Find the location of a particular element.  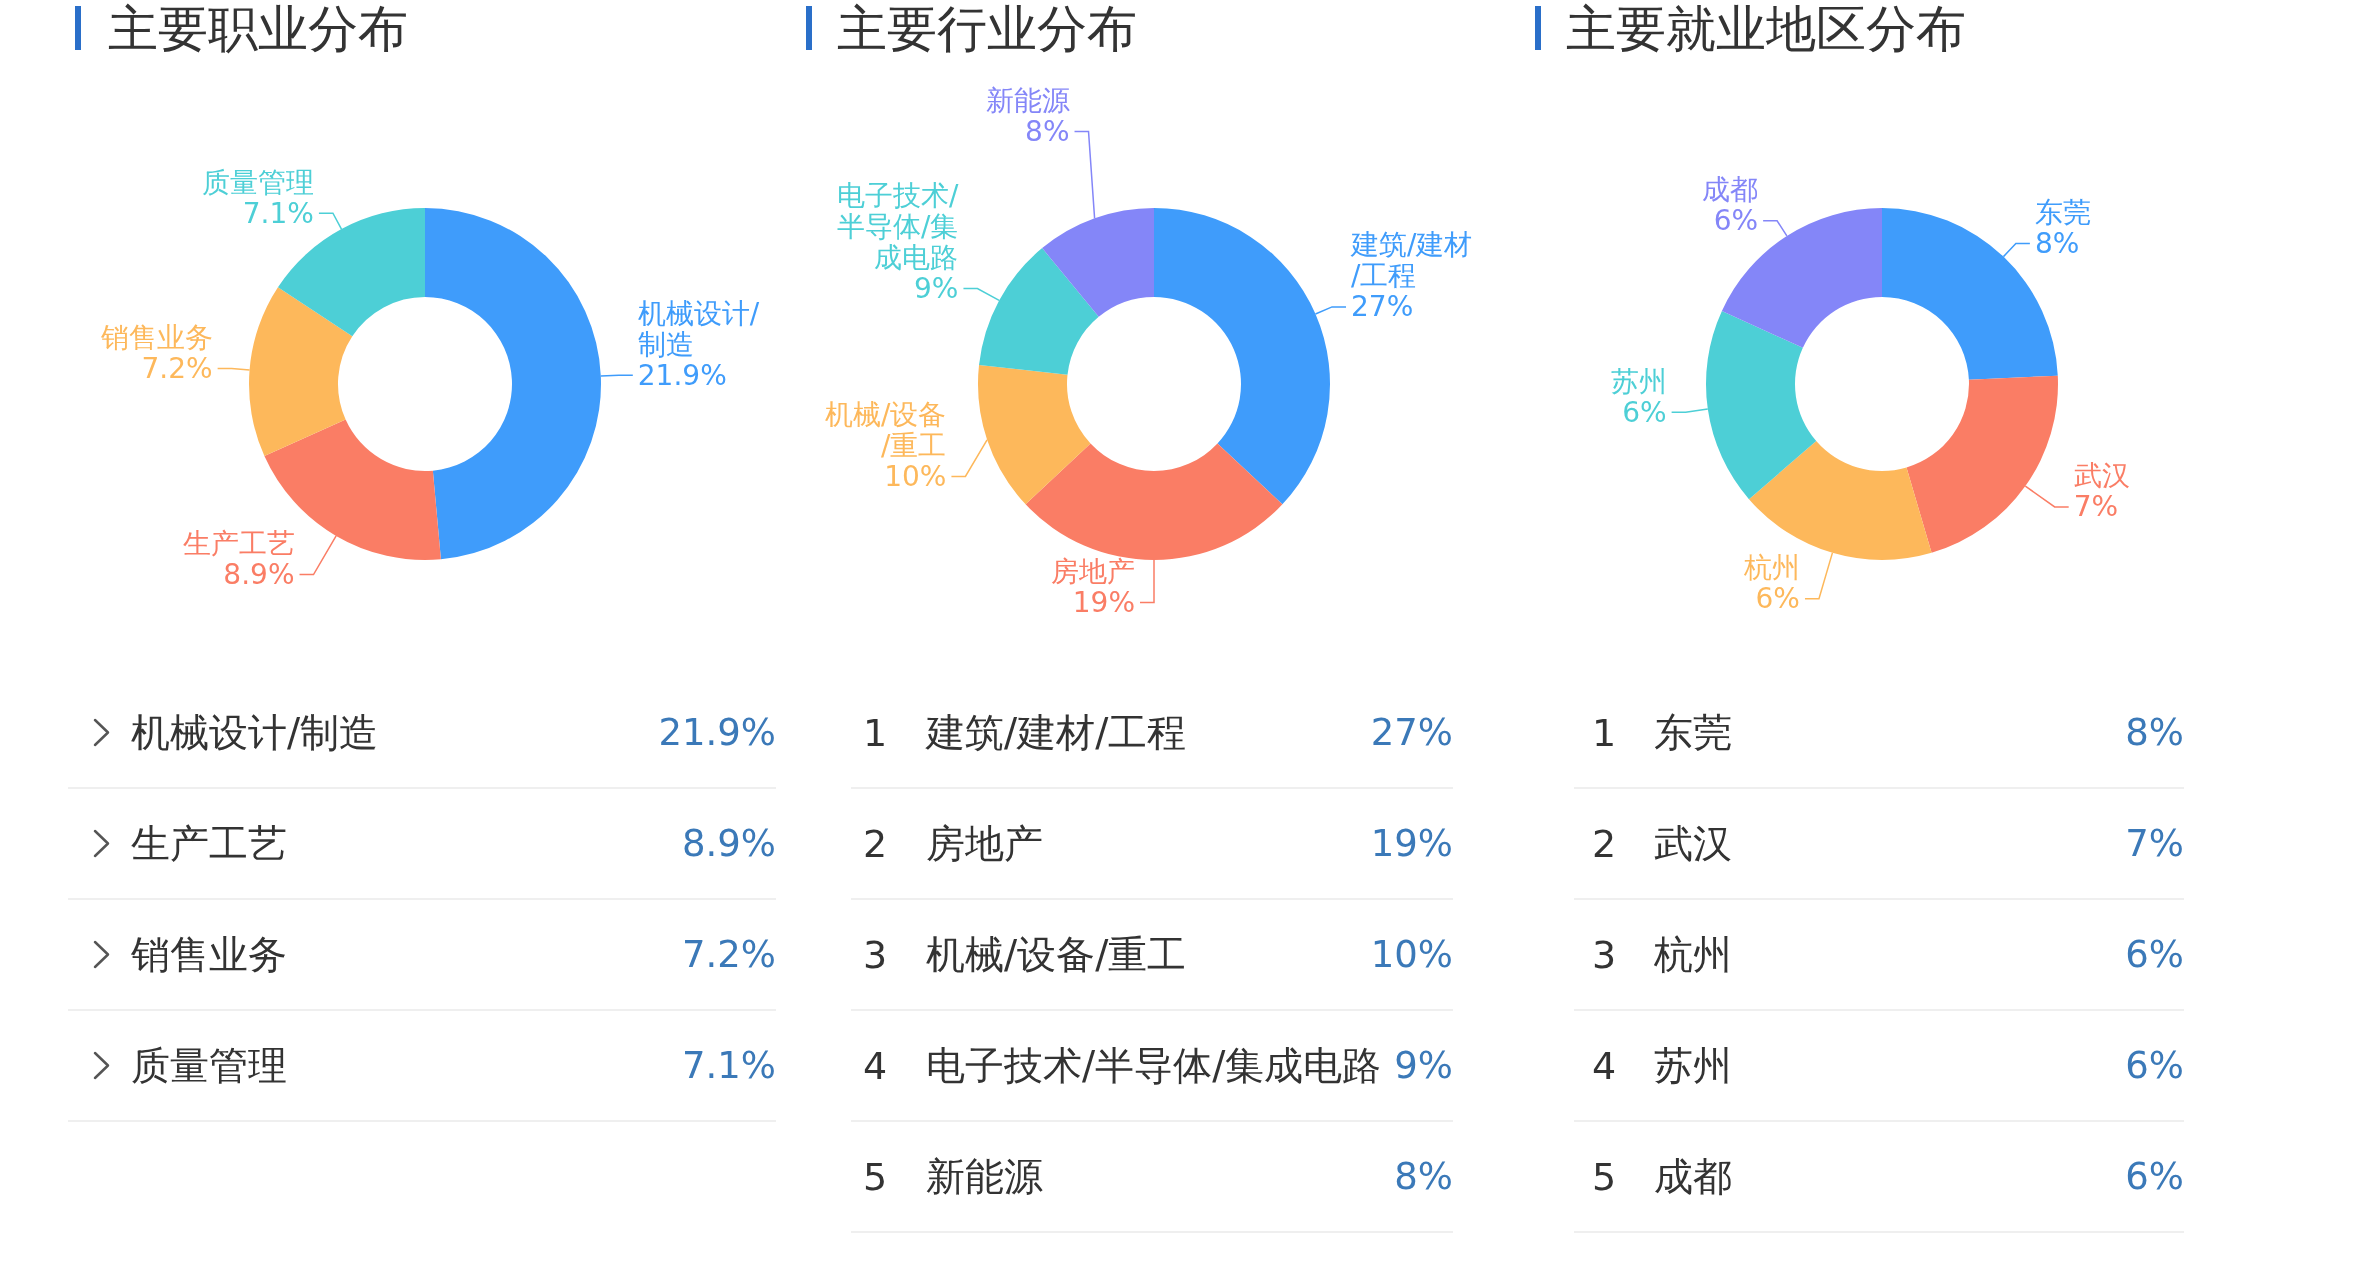

text: 10% is located at coordinates (1411, 954).